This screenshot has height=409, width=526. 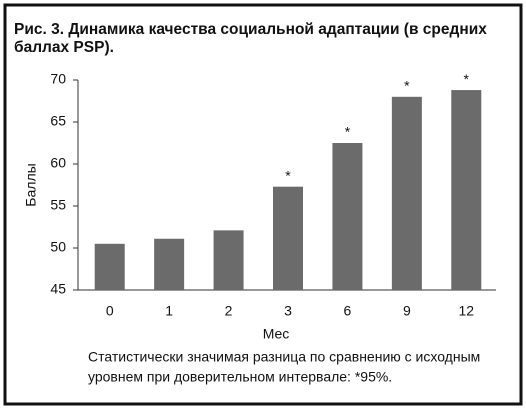 What do you see at coordinates (58, 247) in the screenshot?
I see `y-tick-label: 50` at bounding box center [58, 247].